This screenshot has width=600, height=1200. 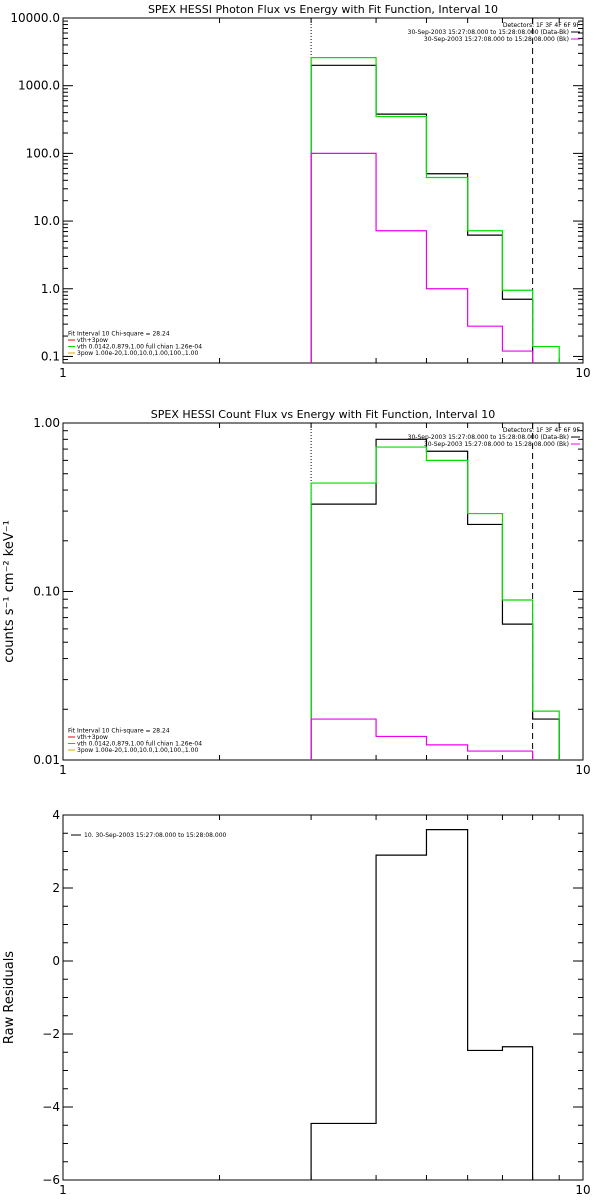 What do you see at coordinates (51, 1107) in the screenshot?
I see `y-tick-label: −4` at bounding box center [51, 1107].